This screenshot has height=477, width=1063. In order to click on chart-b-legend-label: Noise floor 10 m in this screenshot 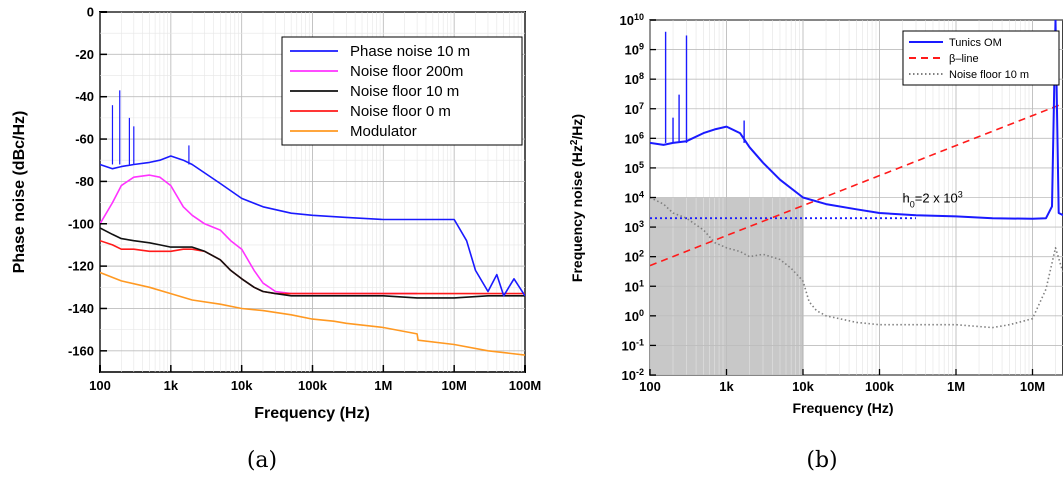, I will do `click(989, 75)`.